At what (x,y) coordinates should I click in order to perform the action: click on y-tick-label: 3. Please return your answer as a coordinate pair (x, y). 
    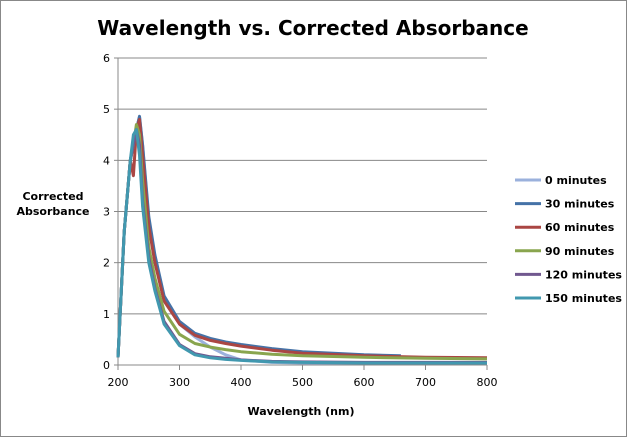
    Looking at the image, I should click on (106, 212).